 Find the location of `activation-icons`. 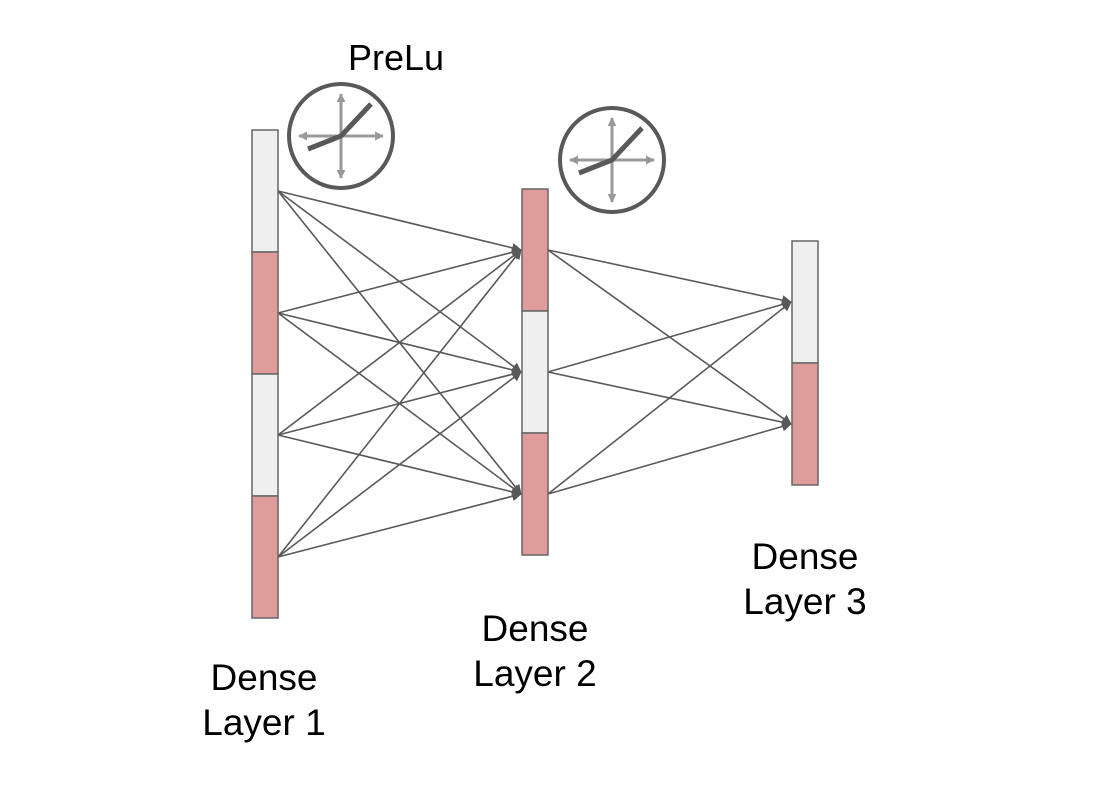

activation-icons is located at coordinates (476, 148).